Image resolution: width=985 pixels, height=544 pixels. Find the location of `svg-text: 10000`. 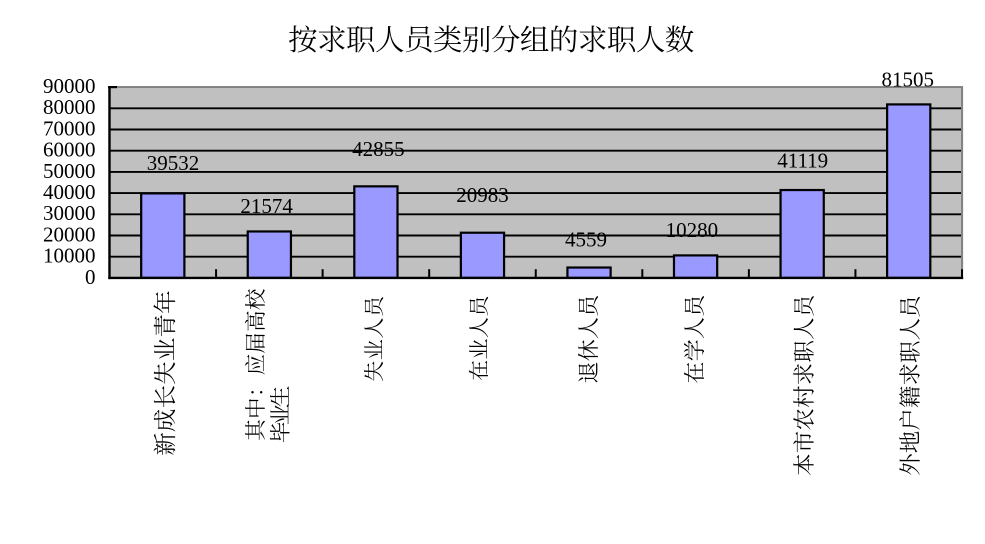

svg-text: 10000 is located at coordinates (69, 256).